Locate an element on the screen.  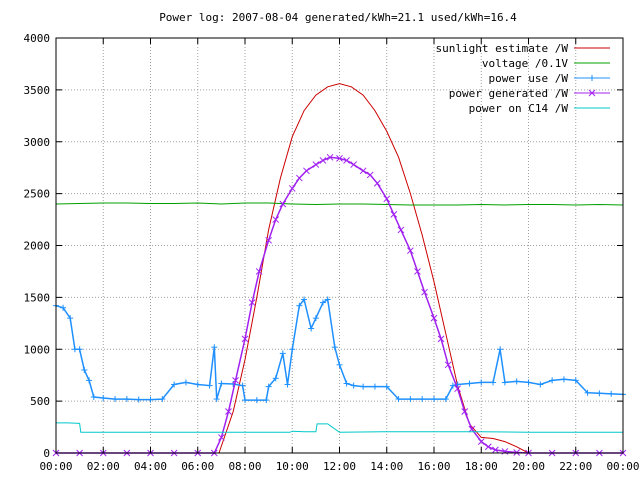
x-tick-label: 06:00 is located at coordinates (197, 466).